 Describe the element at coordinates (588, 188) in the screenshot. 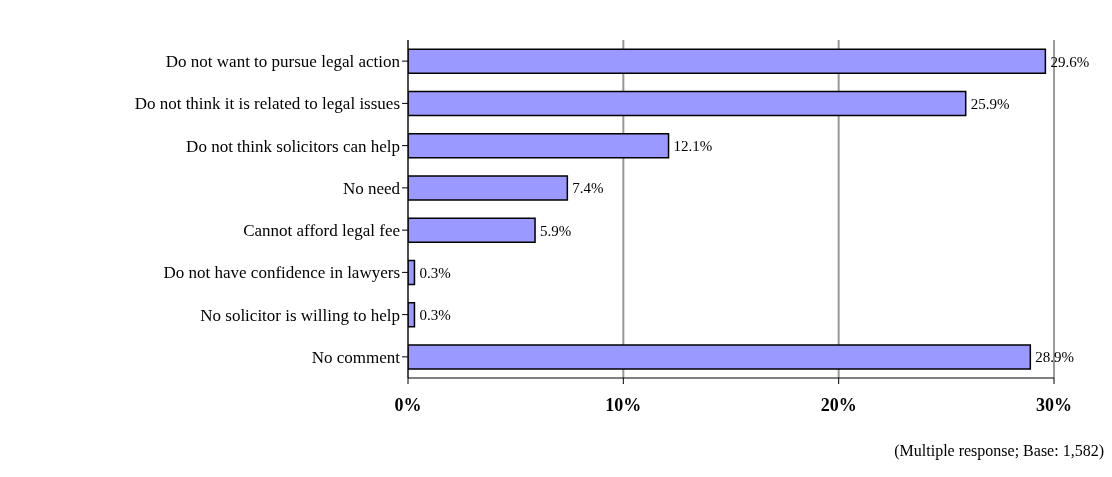

I see `data-label: 7.4%` at that location.